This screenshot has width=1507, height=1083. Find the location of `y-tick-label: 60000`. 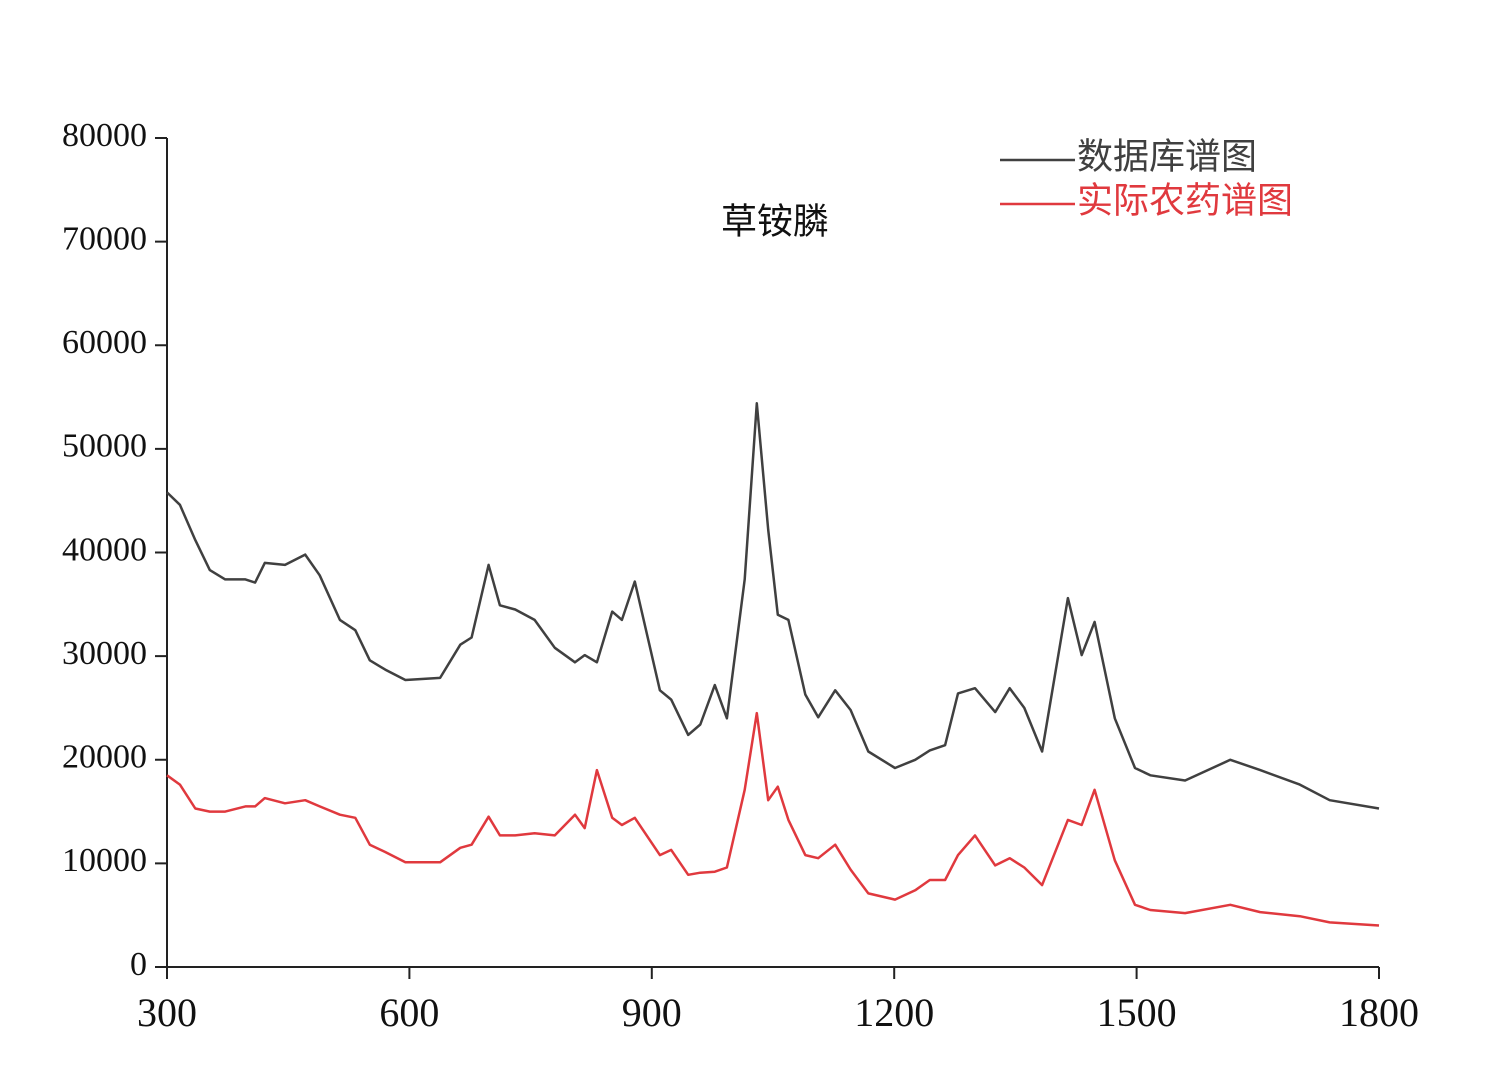

y-tick-label: 60000 is located at coordinates (104, 342).